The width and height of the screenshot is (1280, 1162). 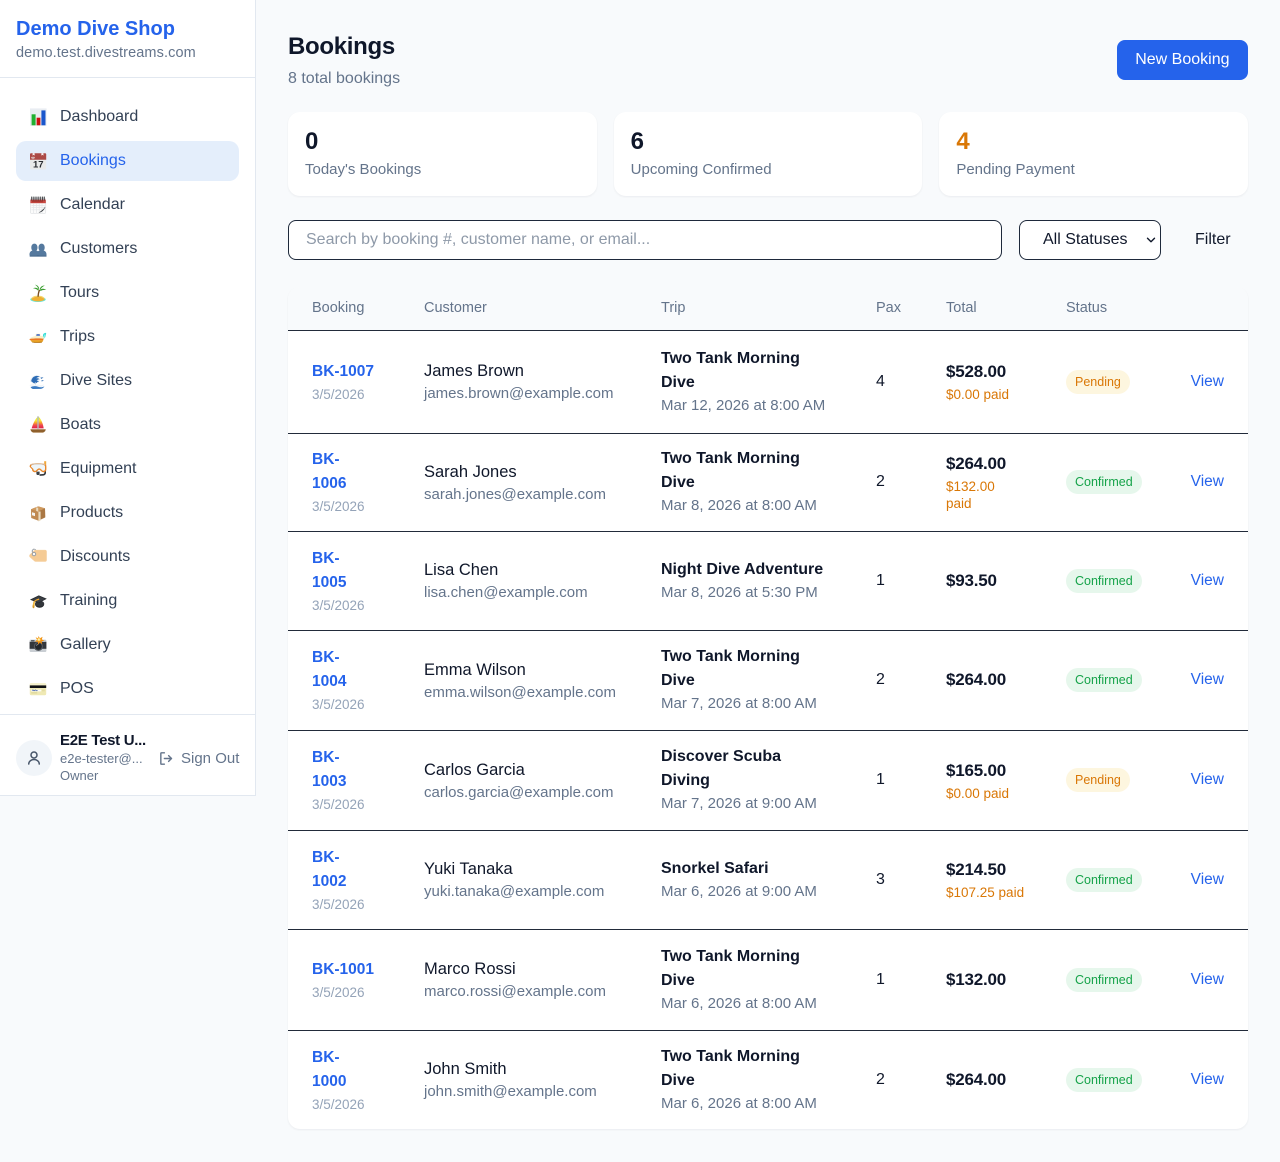 I want to click on svg-text: 17, so click(x=38, y=165).